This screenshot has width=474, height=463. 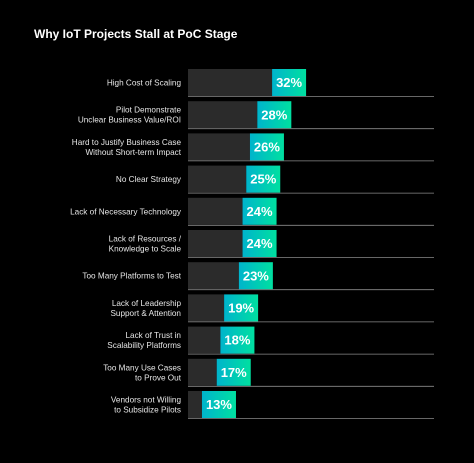 What do you see at coordinates (131, 276) in the screenshot?
I see `category-label: Too Many Platforms to Test` at bounding box center [131, 276].